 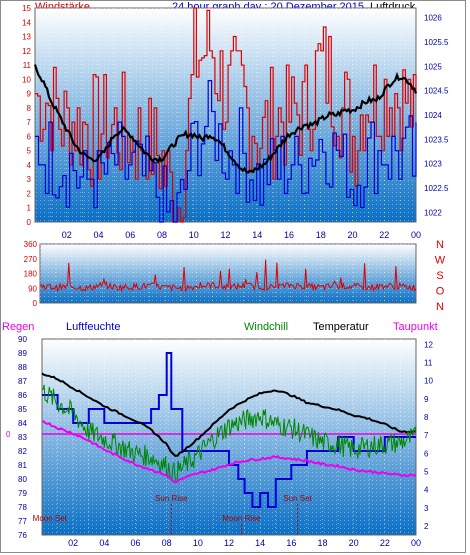 I want to click on humidity-ytick: 83, so click(x=22, y=437).